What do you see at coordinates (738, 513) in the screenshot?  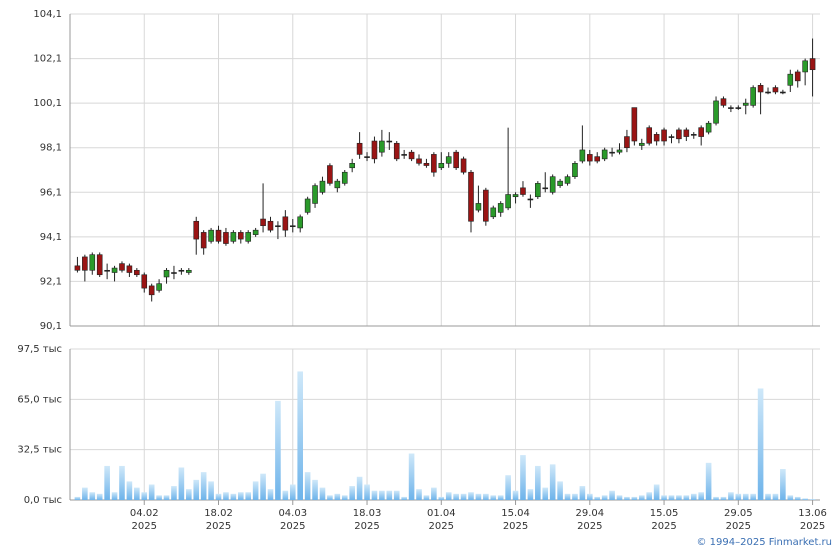 I see `x-tick-label: 29.05` at bounding box center [738, 513].